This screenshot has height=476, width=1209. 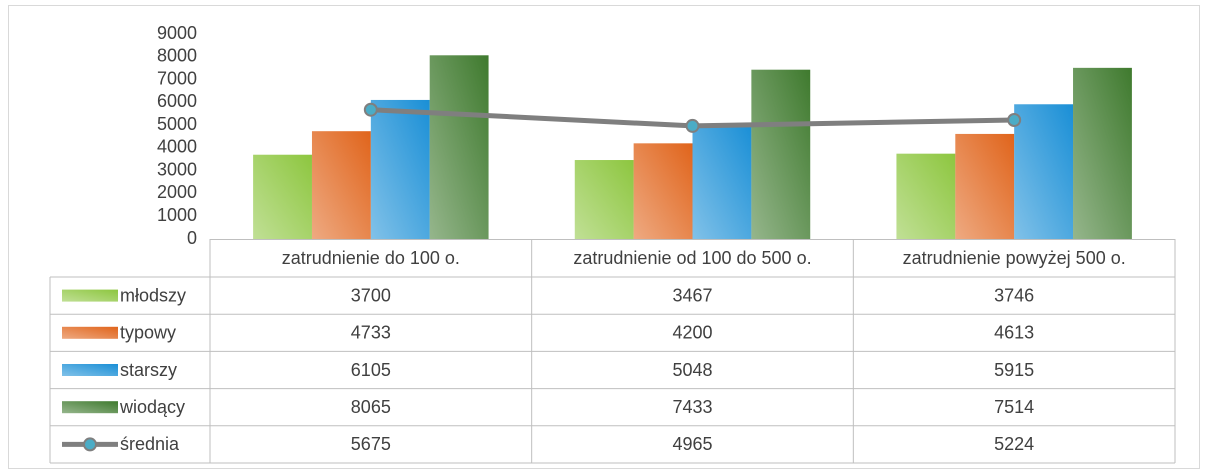 What do you see at coordinates (177, 78) in the screenshot?
I see `y-tick-label: 7000` at bounding box center [177, 78].